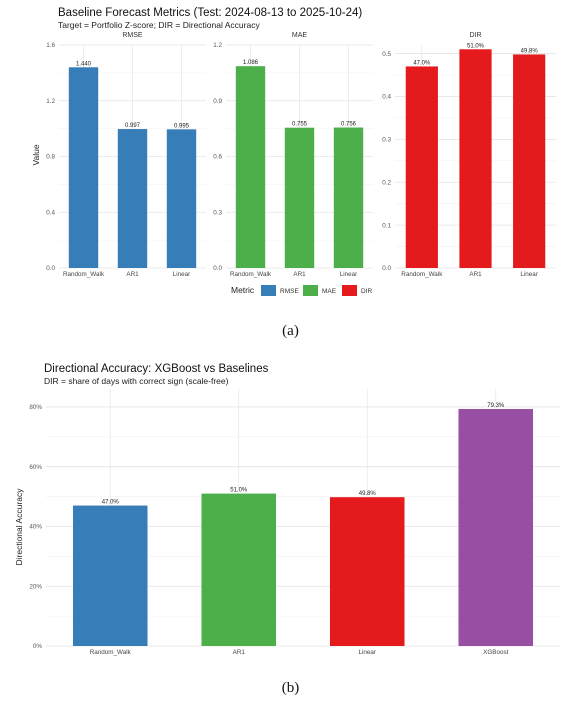 The height and width of the screenshot is (701, 581). What do you see at coordinates (476, 46) in the screenshot?
I see `facet-dir-value-label: 51.0%` at bounding box center [476, 46].